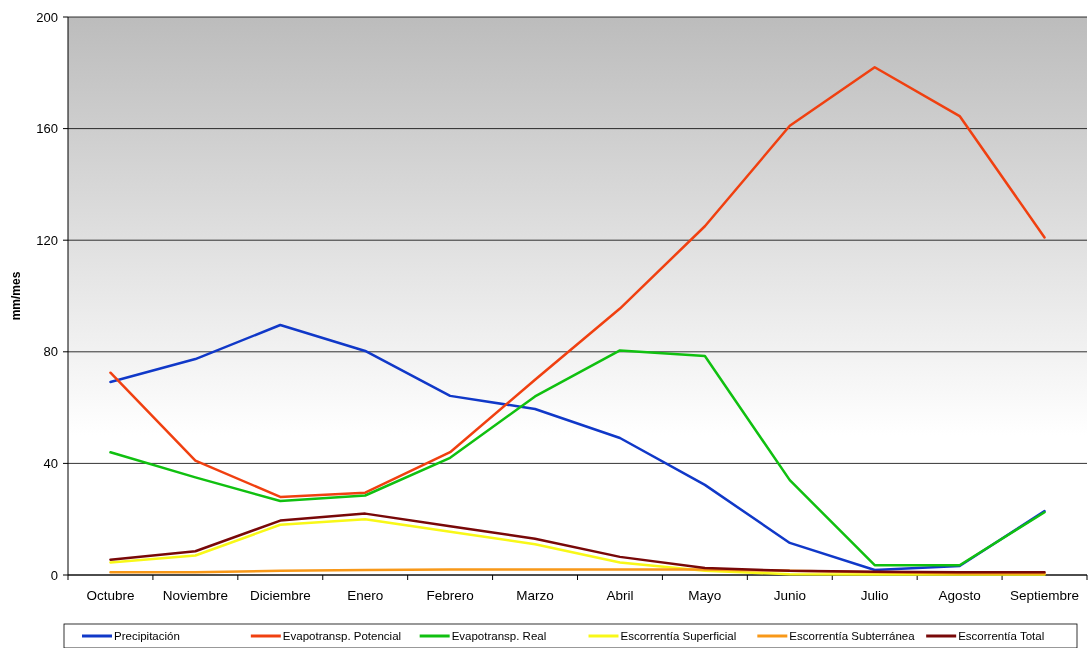  What do you see at coordinates (1001, 636) in the screenshot?
I see `legend-label: Escorrentía Total` at bounding box center [1001, 636].